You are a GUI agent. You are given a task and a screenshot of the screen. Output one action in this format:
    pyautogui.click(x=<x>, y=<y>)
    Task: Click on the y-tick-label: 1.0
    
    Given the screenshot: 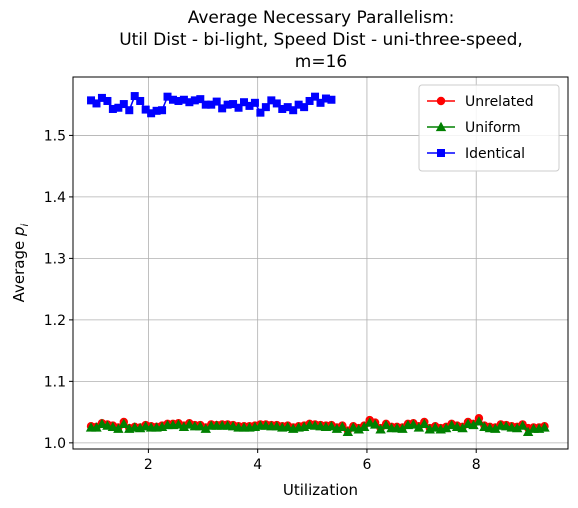 What is the action you would take?
    pyautogui.click(x=55, y=444)
    